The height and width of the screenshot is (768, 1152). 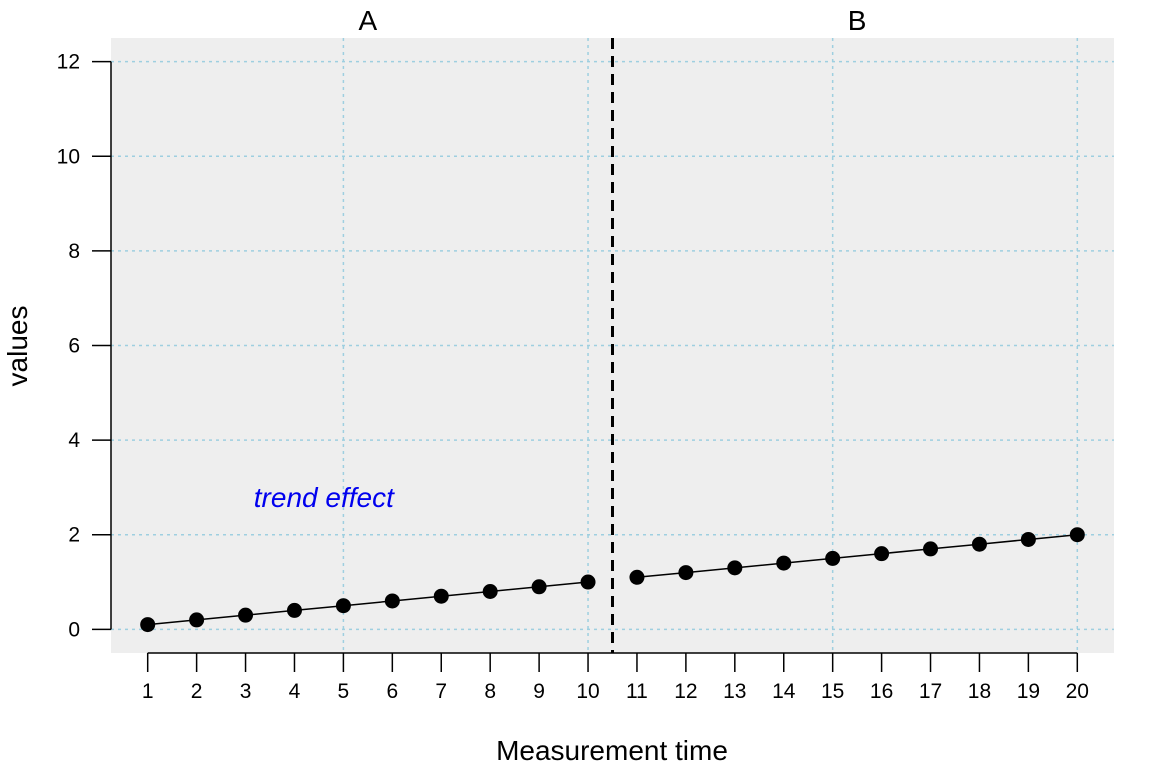 What do you see at coordinates (344, 691) in the screenshot?
I see `x-tick-label: 5` at bounding box center [344, 691].